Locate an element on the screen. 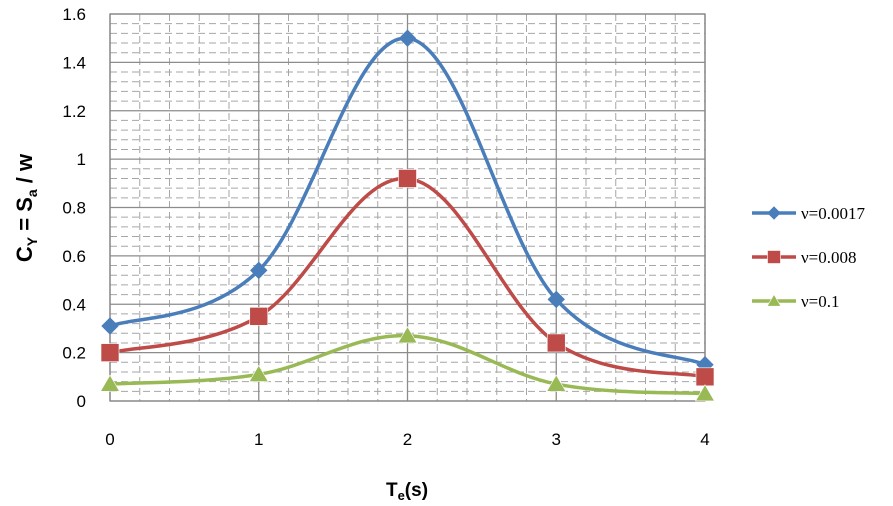 Image resolution: width=893 pixels, height=506 pixels. legend-label: ν=0.1 is located at coordinates (820, 301).